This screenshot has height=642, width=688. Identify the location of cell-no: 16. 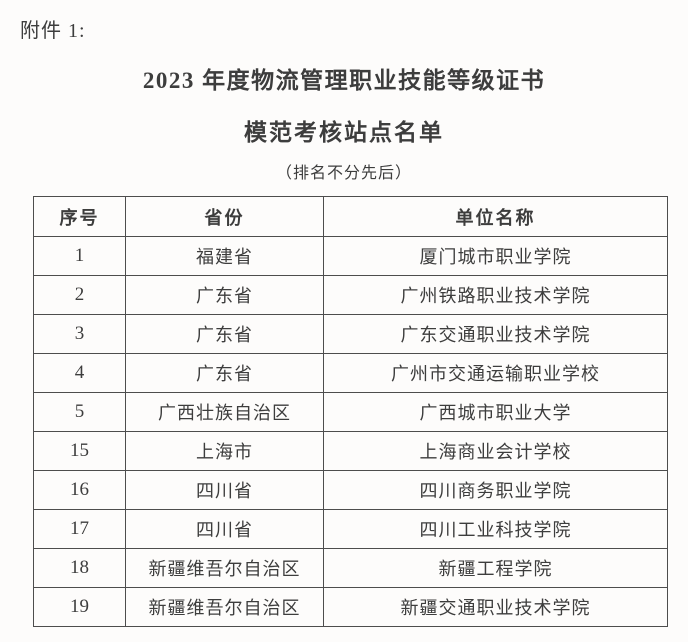
(79, 490).